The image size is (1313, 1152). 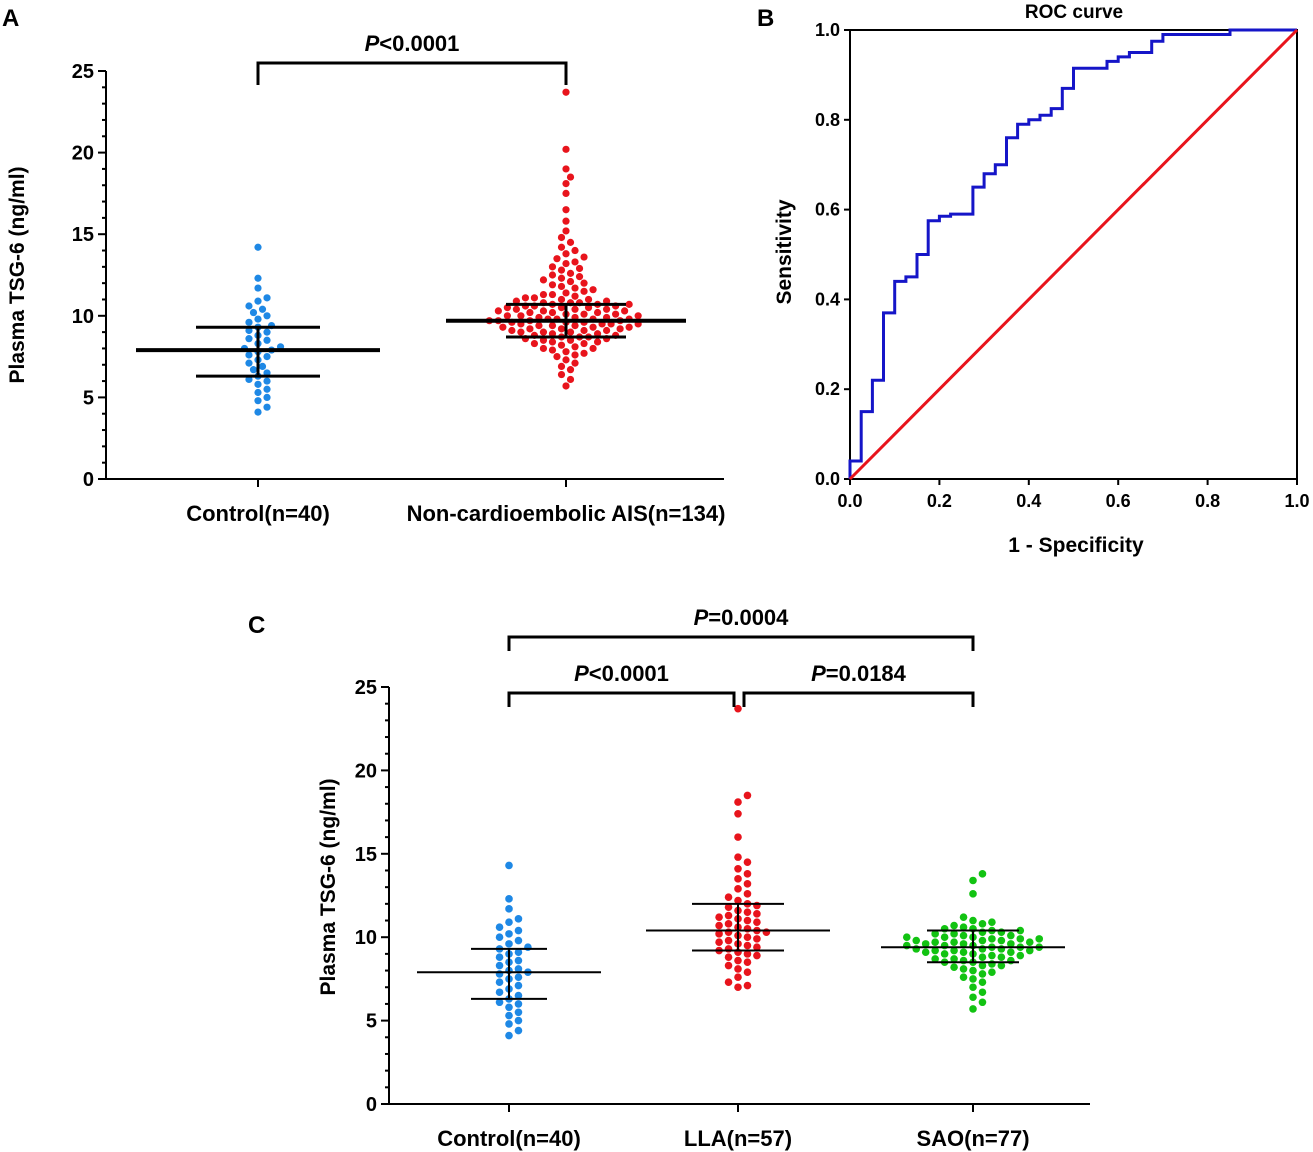 What do you see at coordinates (328, 886) in the screenshot?
I see `panel-c-y-axis-label: Plasma TSG-6 (ng/ml)` at bounding box center [328, 886].